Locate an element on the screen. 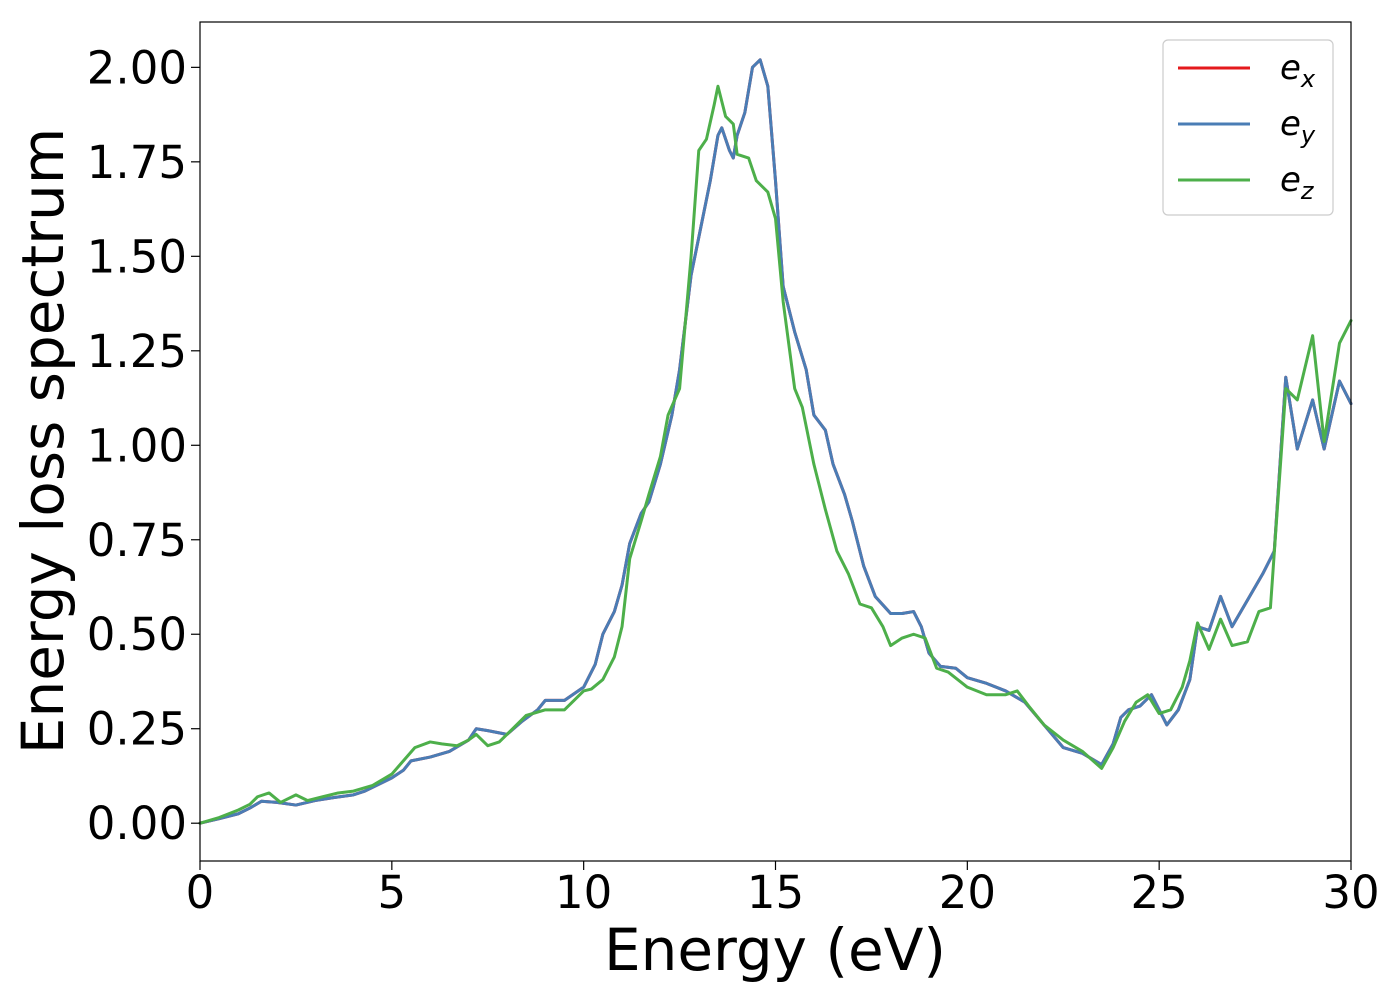  y-tick-label: 2.00 is located at coordinates (137, 67).